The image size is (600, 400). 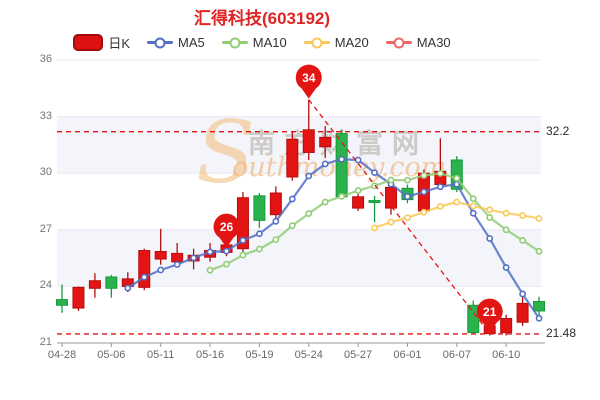 I want to click on x-axis-label: 06-01, so click(x=407, y=355).